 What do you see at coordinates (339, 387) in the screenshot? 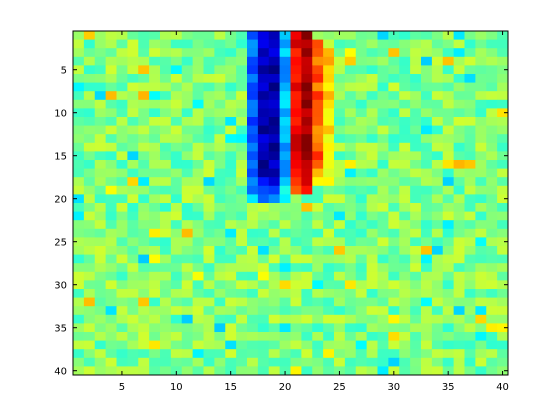
I see `x-tick-label: 25` at bounding box center [339, 387].